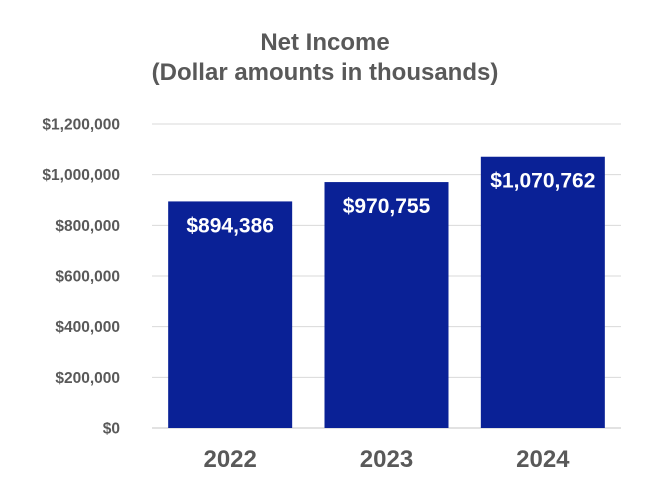 This screenshot has height=504, width=650. What do you see at coordinates (81, 175) in the screenshot?
I see `y-tick-label: $1,000,000` at bounding box center [81, 175].